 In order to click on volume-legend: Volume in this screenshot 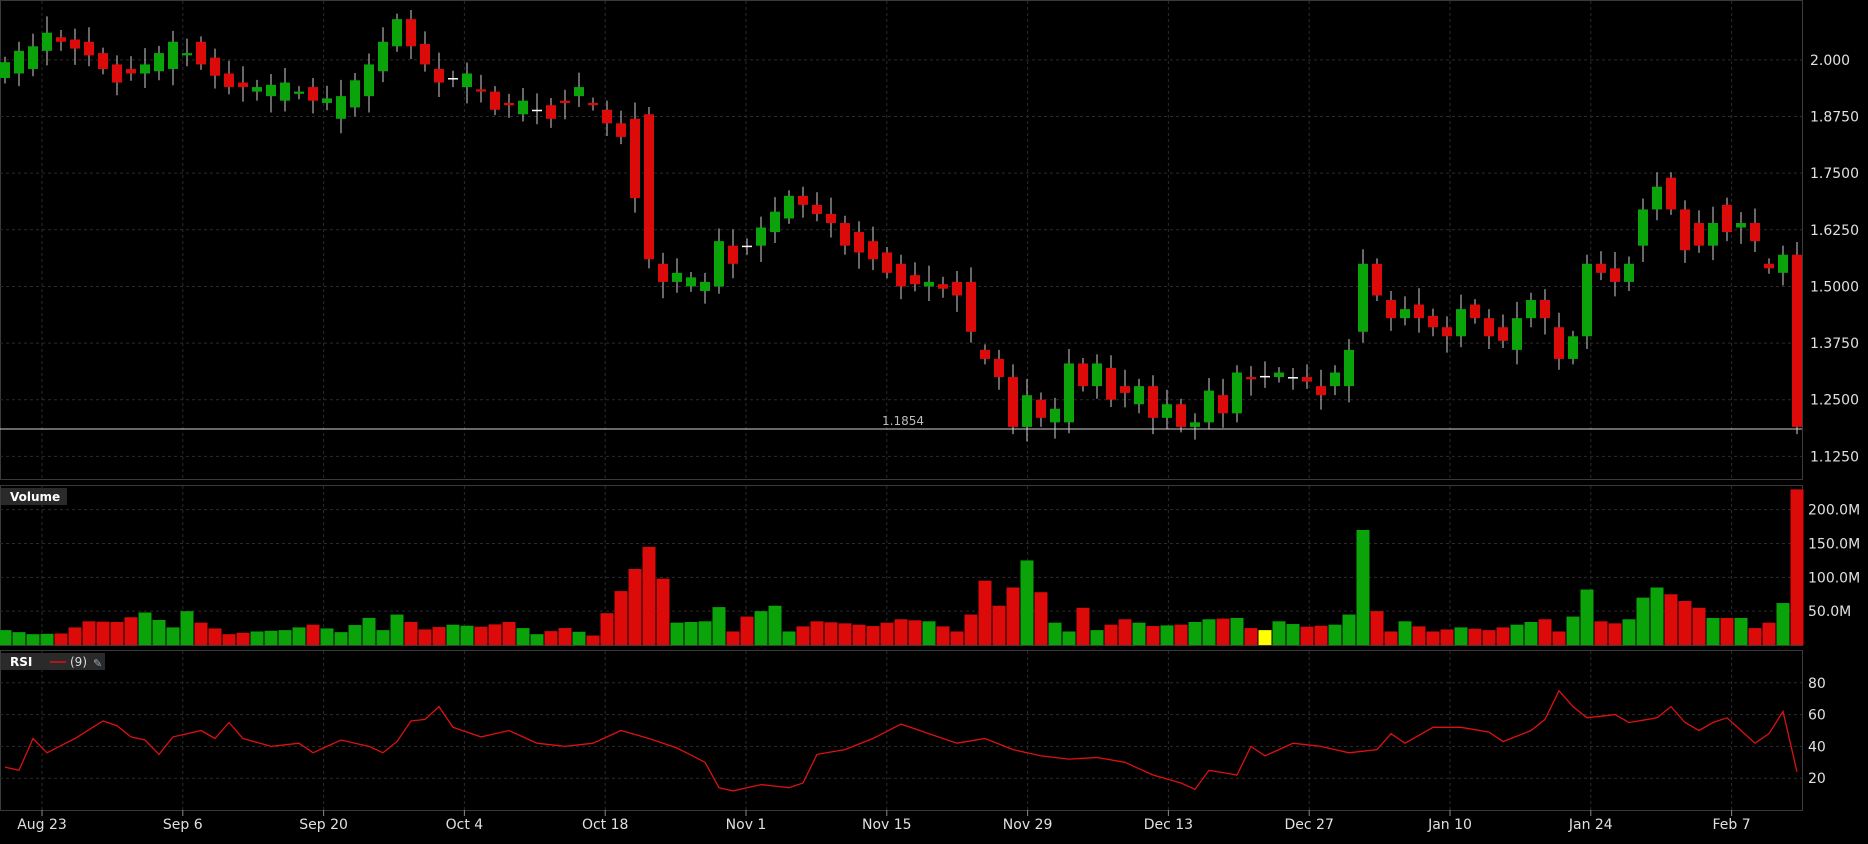, I will do `click(34, 496)`.